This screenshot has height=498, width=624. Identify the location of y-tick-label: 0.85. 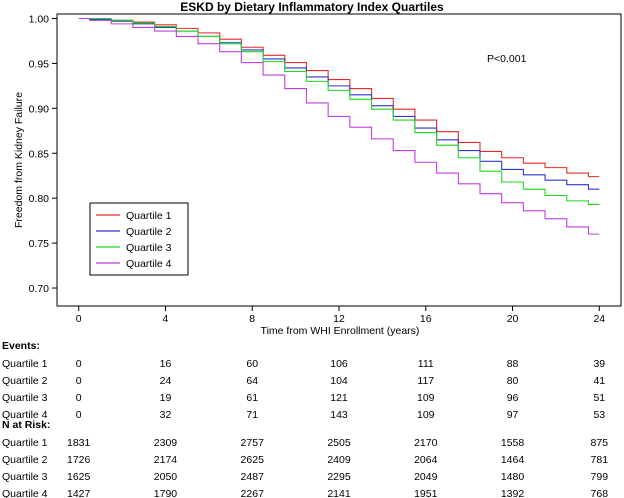
(39, 154).